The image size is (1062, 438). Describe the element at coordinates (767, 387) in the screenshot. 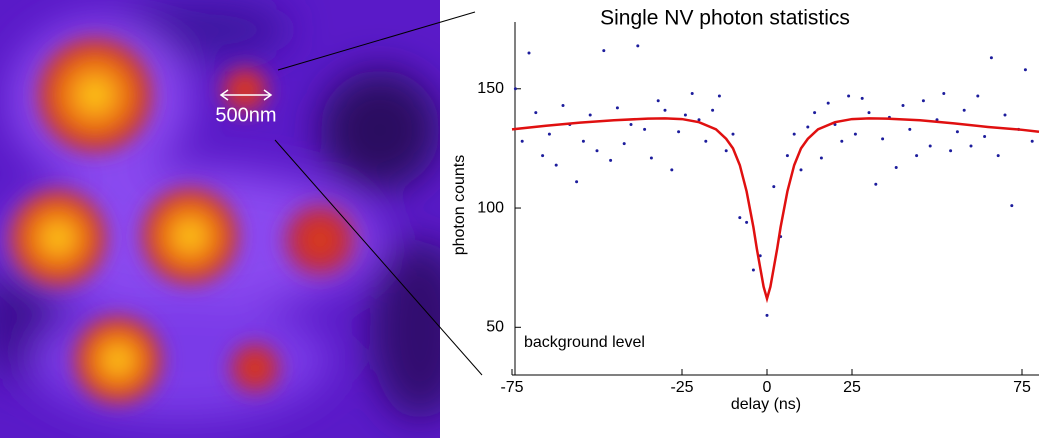

I see `x-tick-label: 0` at that location.